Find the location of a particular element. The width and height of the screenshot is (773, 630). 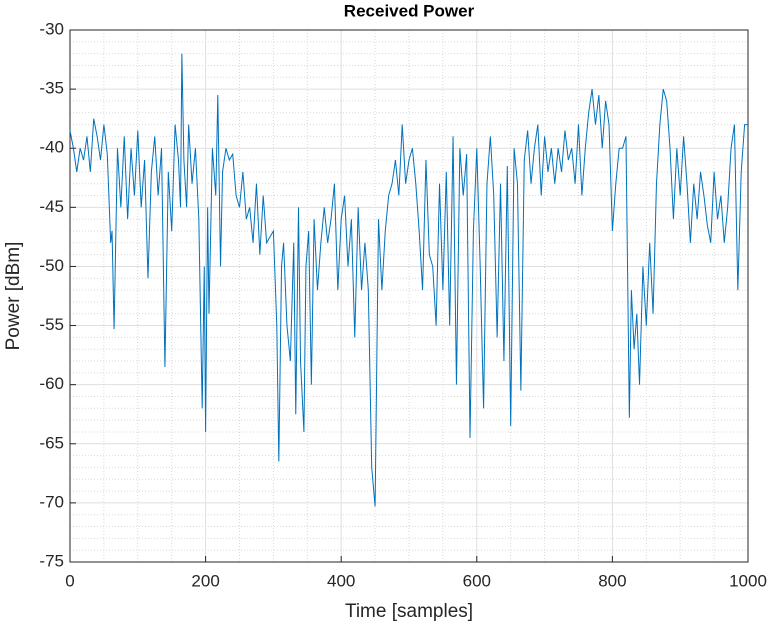

y-tick-label: -55 is located at coordinates (51, 324).